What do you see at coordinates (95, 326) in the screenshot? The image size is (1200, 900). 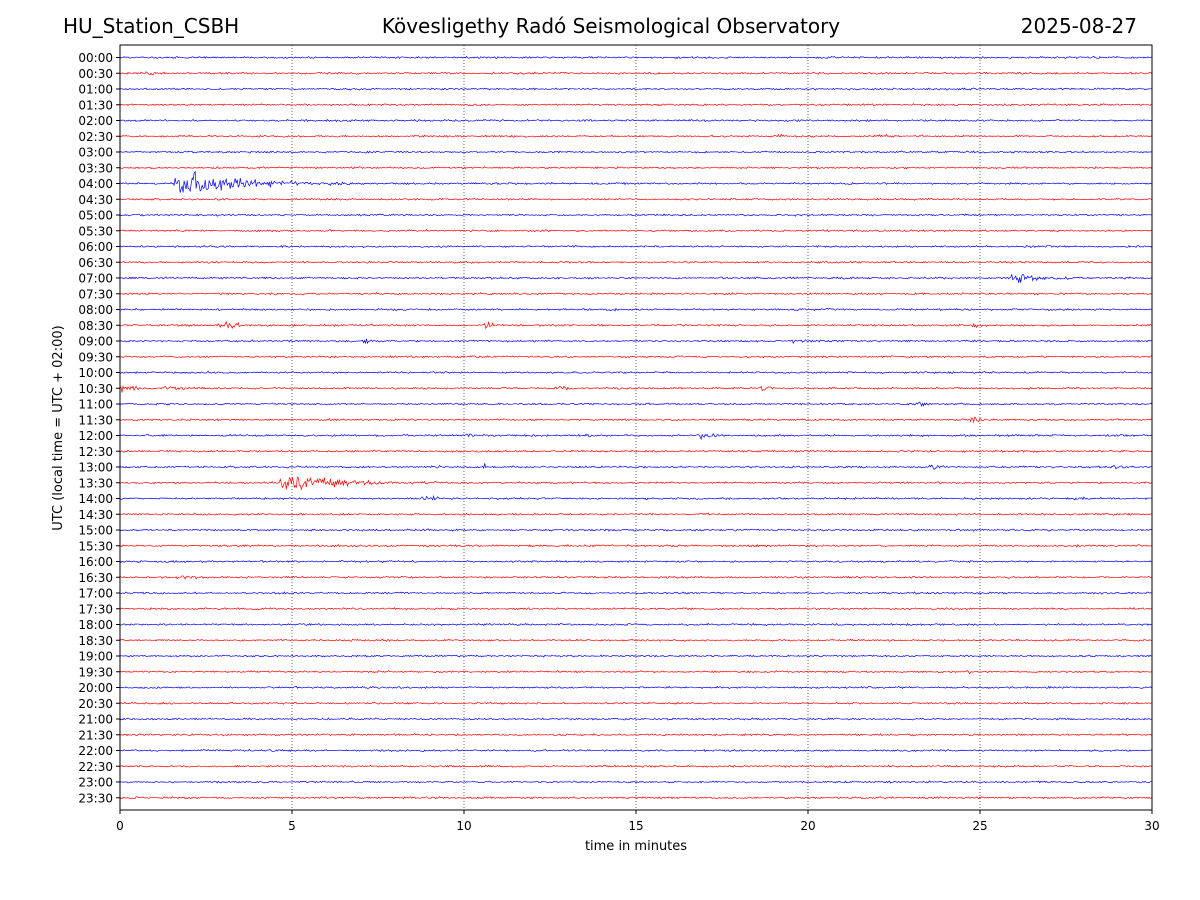 I see `y-tick-label: 08:30` at bounding box center [95, 326].